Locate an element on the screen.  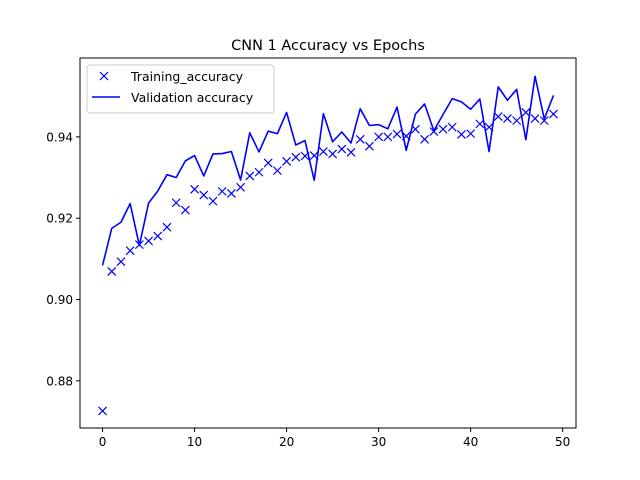
x-axis: 0 10 20 30 40 50 is located at coordinates (334, 438).